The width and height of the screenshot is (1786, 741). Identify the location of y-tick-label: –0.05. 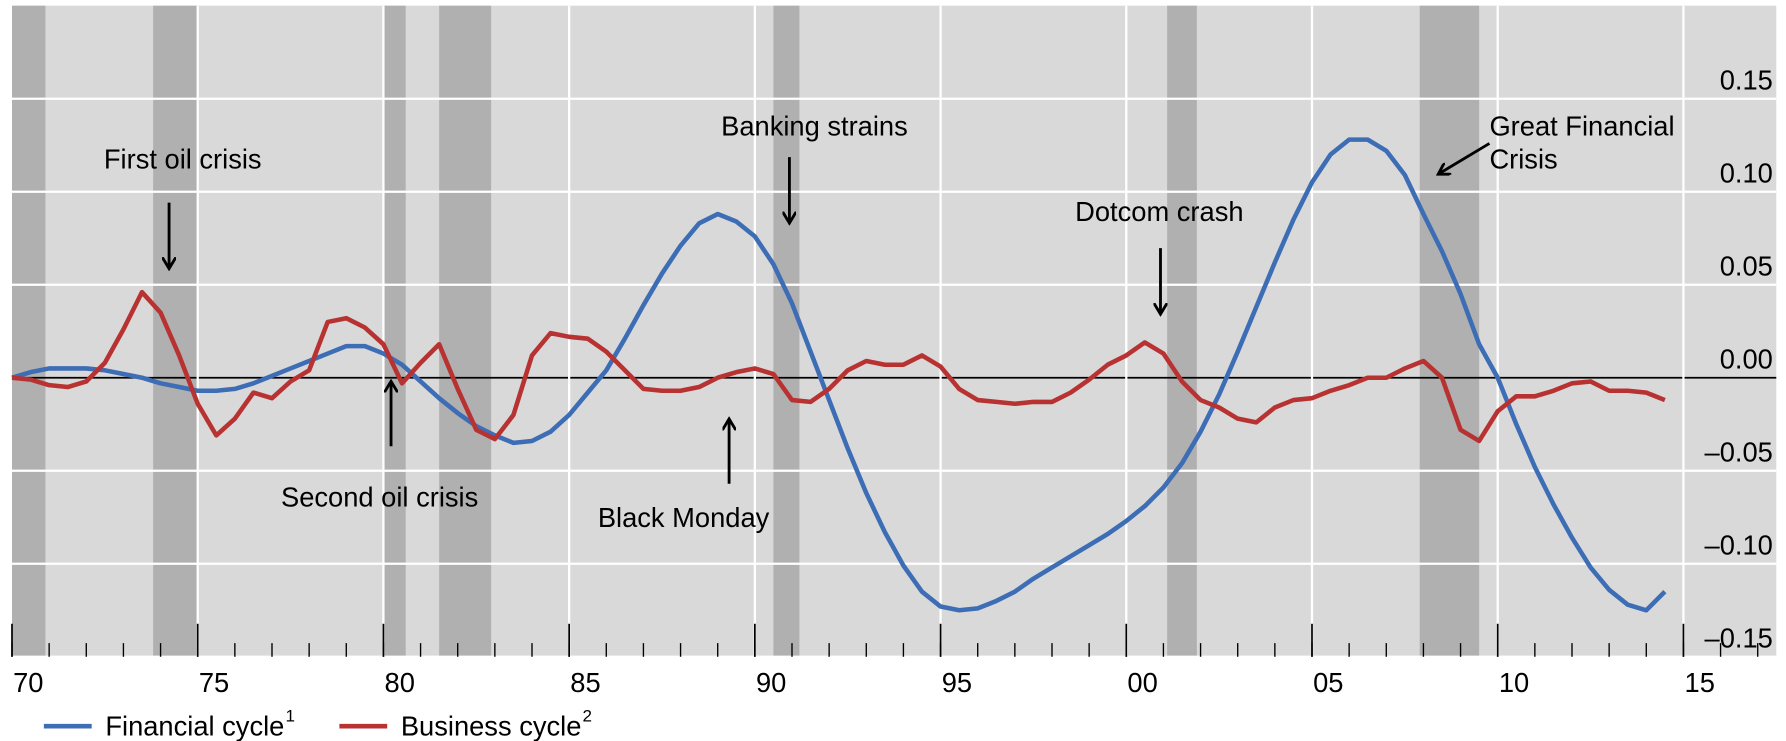
(1739, 452).